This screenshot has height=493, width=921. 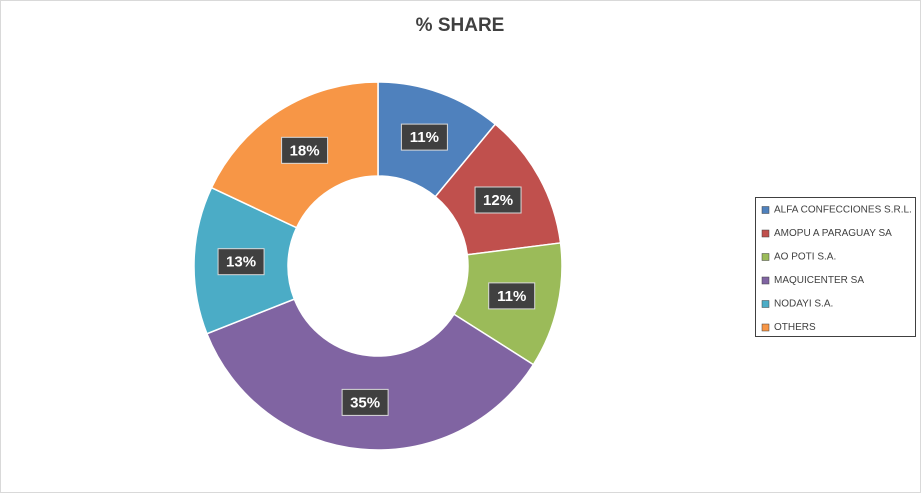 What do you see at coordinates (843, 210) in the screenshot?
I see `legend-label: ALFA CONFECCIONES S.R.L.` at bounding box center [843, 210].